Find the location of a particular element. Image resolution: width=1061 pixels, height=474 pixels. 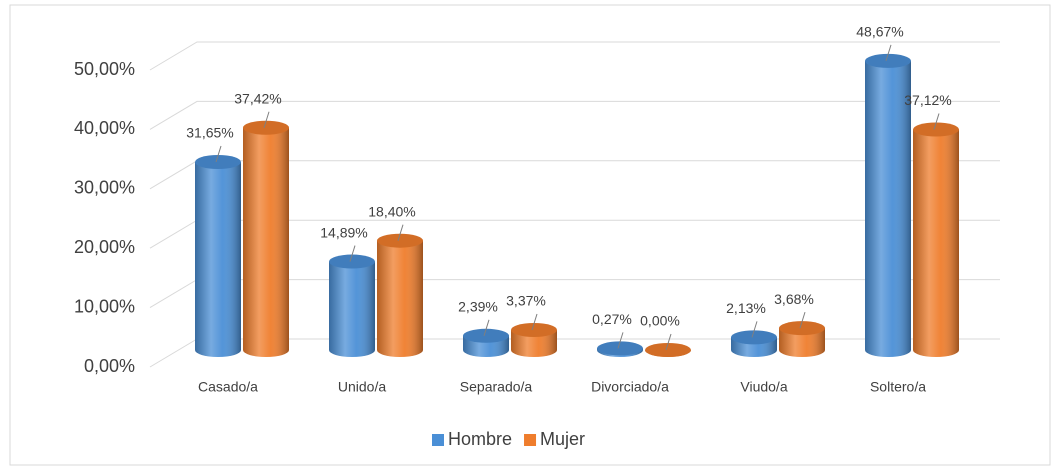

x-tick-label: Divorciado/a is located at coordinates (630, 387).